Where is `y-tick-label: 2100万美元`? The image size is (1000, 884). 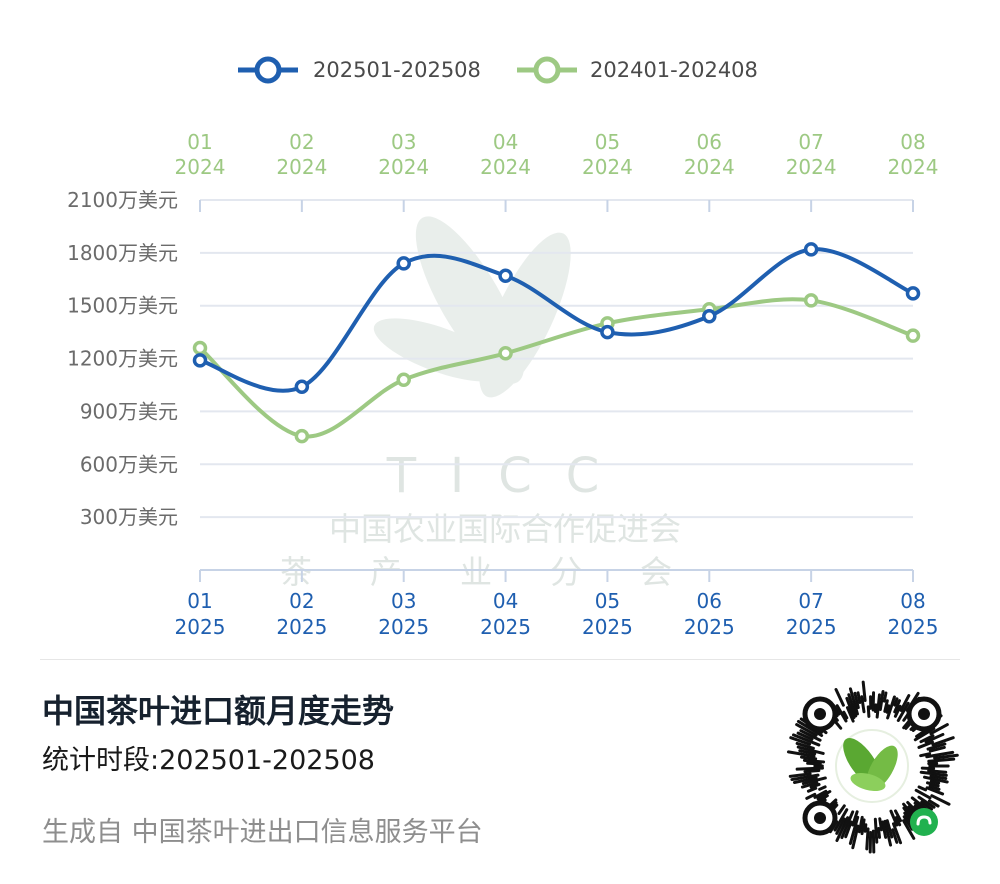 y-tick-label: 2100万美元 is located at coordinates (122, 200).